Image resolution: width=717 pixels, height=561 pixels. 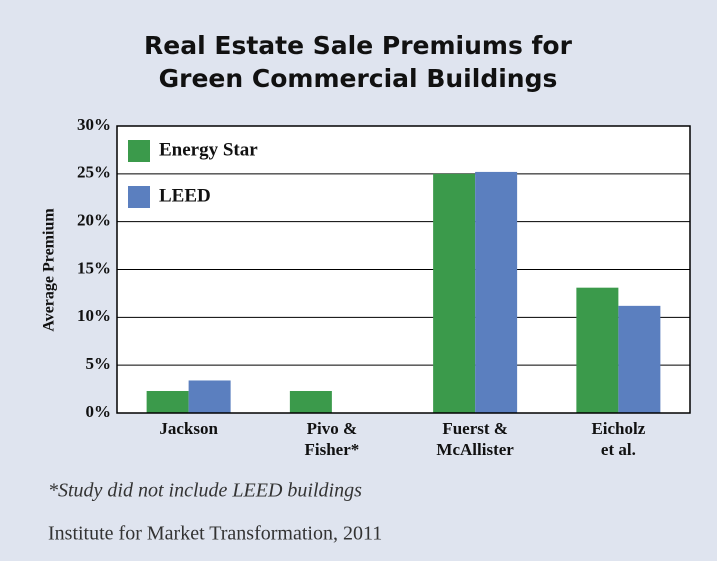 What do you see at coordinates (94, 172) in the screenshot?
I see `y-tick-label: 25%` at bounding box center [94, 172].